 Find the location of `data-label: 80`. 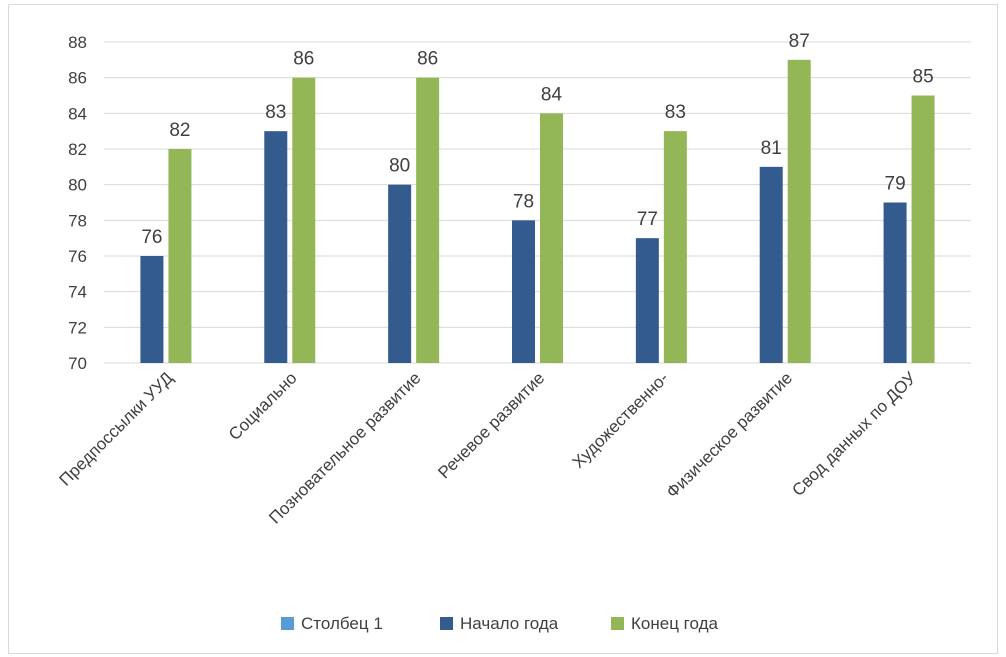

data-label: 80 is located at coordinates (399, 166).